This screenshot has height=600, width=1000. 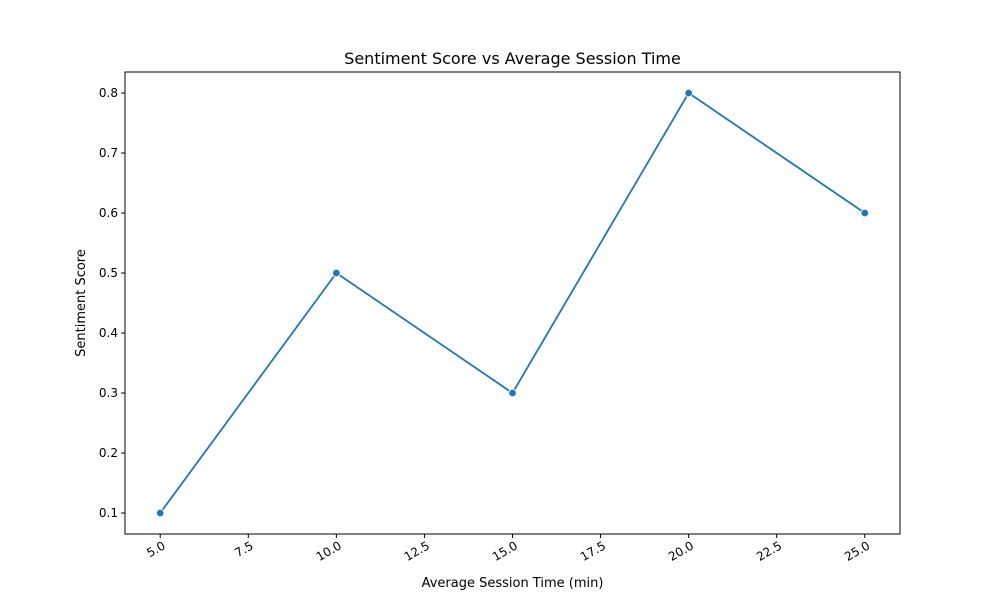 What do you see at coordinates (81, 303) in the screenshot?
I see `y-axis-label: Sentiment Score` at bounding box center [81, 303].